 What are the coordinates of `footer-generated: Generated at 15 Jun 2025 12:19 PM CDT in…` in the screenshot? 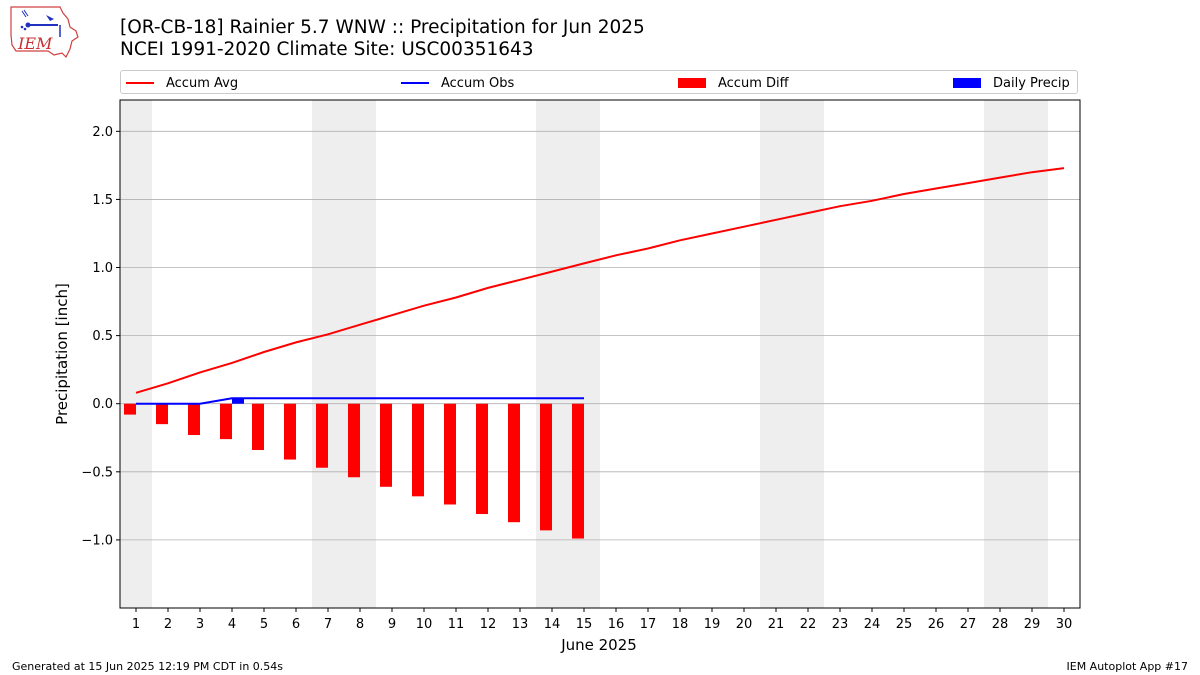 It's located at (148, 666).